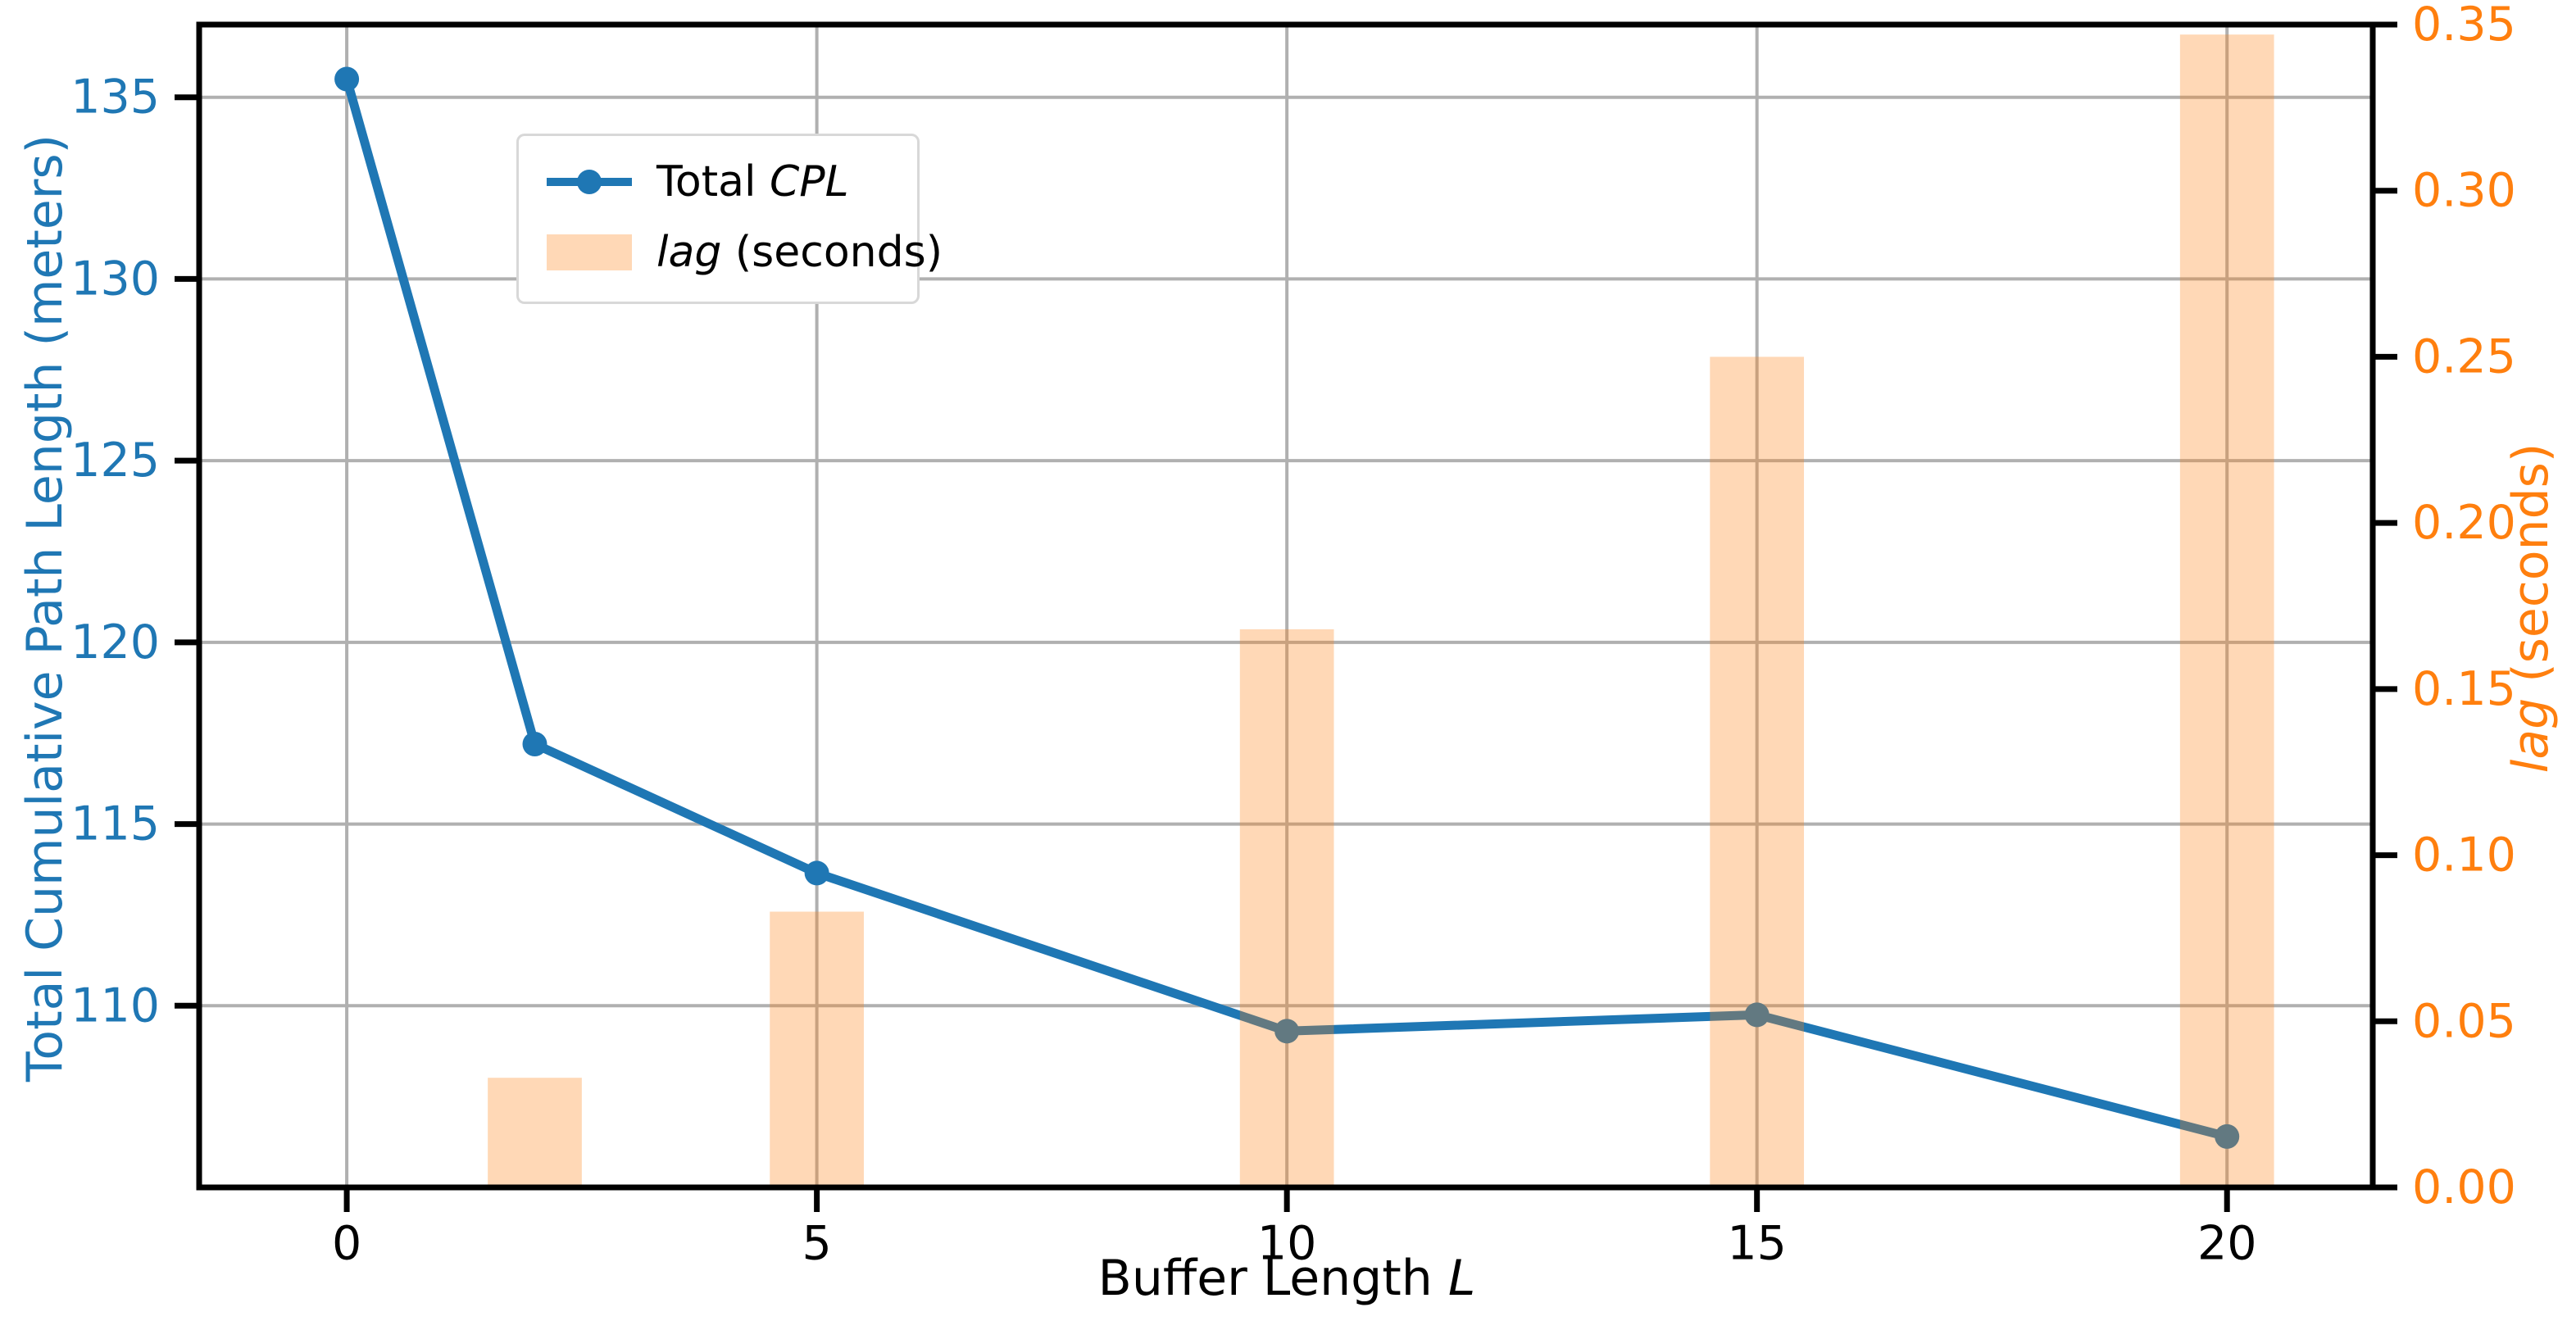  Describe the element at coordinates (1757, 1244) in the screenshot. I see `x-tick-label: 15` at that location.